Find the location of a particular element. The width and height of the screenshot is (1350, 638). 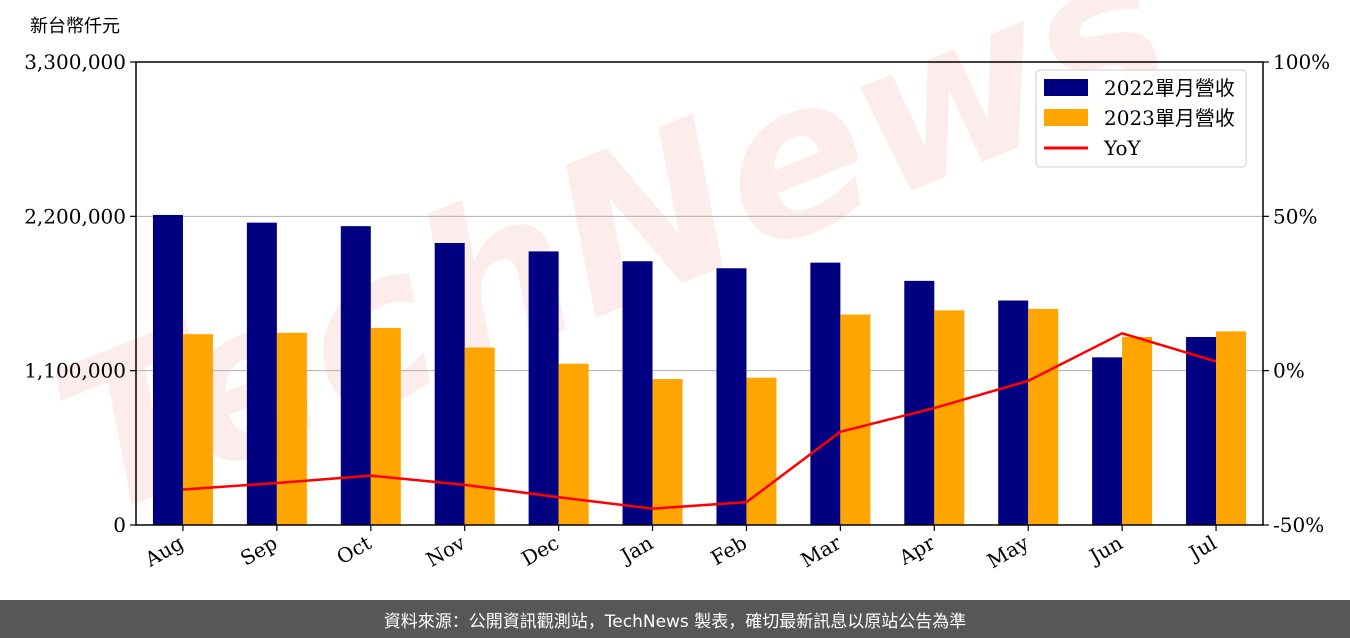

x-tick-label: Apr is located at coordinates (916, 550).